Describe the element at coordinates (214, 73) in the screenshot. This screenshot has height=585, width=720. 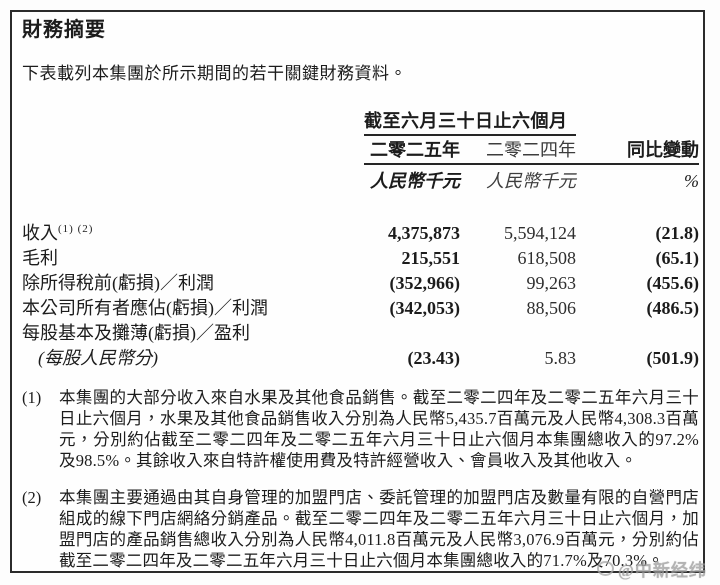
I see `intro-text: 下表載列本集團於所示期間的若干關鍵財務資料。` at that location.